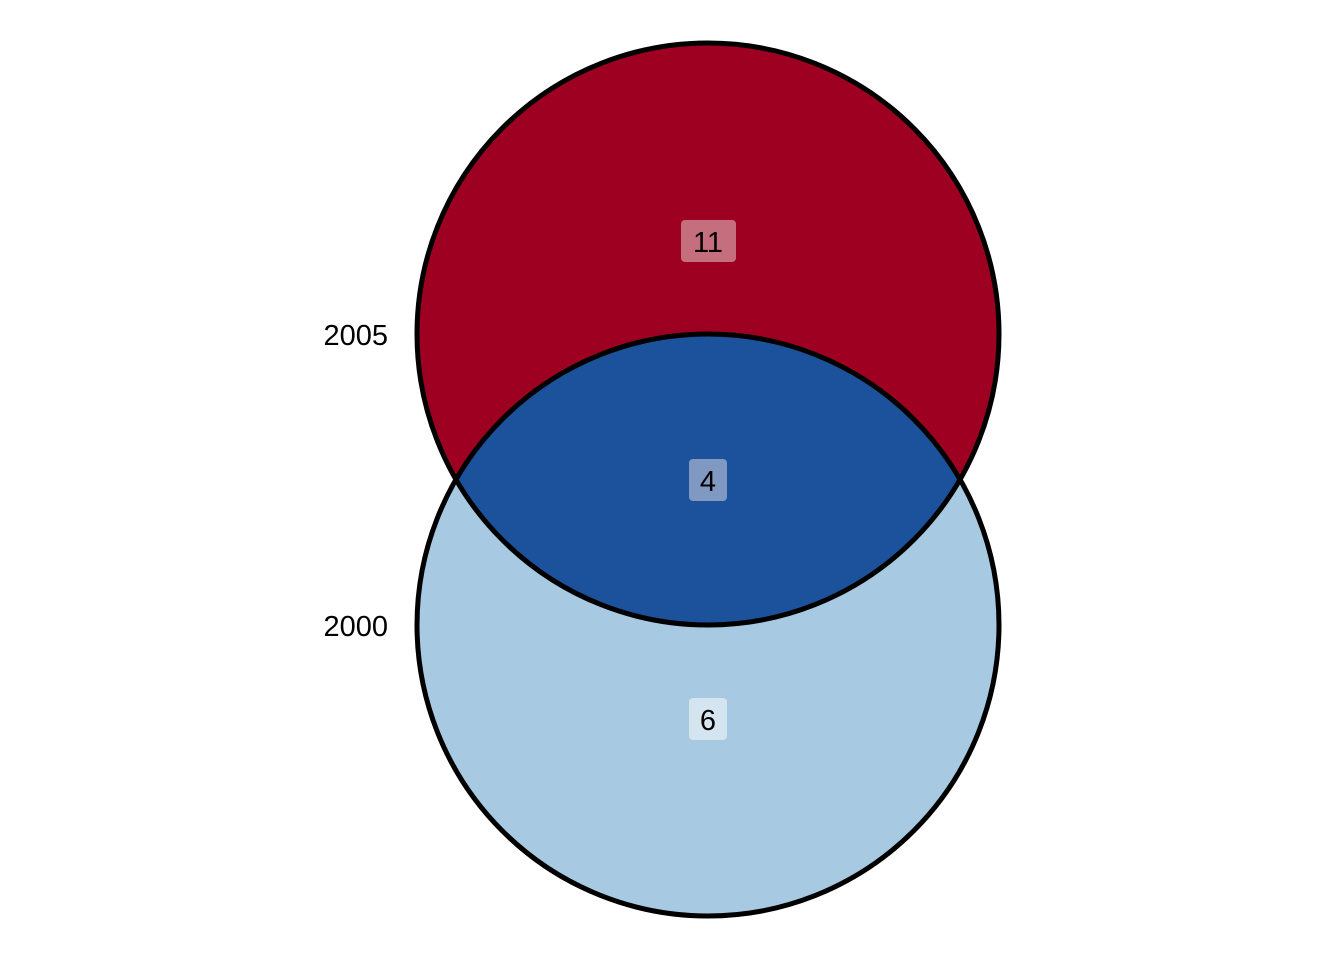 The image size is (1344, 960). I want to click on count-badge-only-2005, so click(708, 241).